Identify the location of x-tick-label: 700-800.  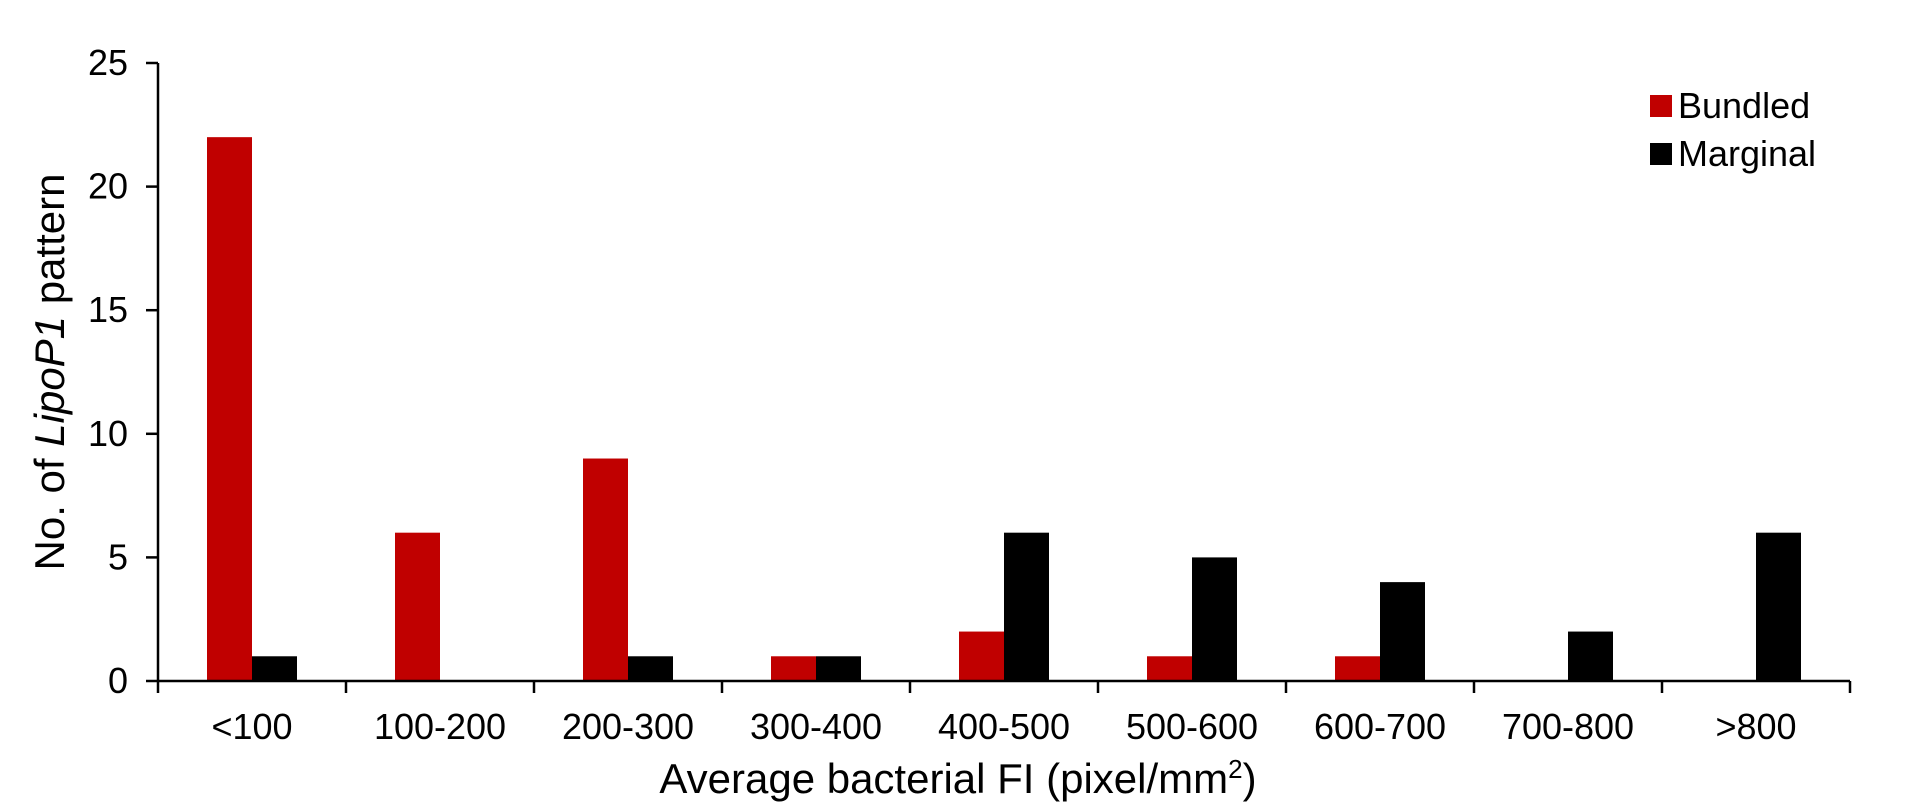
(1568, 726).